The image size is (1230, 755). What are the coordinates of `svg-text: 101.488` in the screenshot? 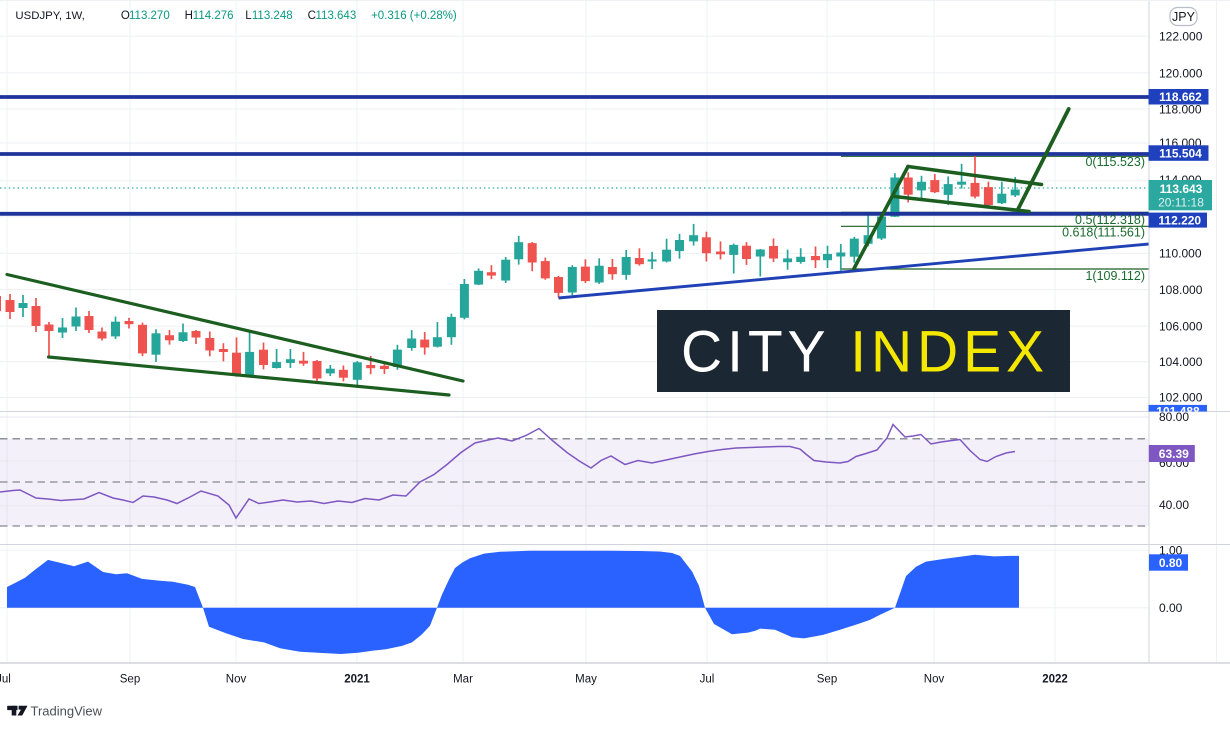 It's located at (1178, 412).